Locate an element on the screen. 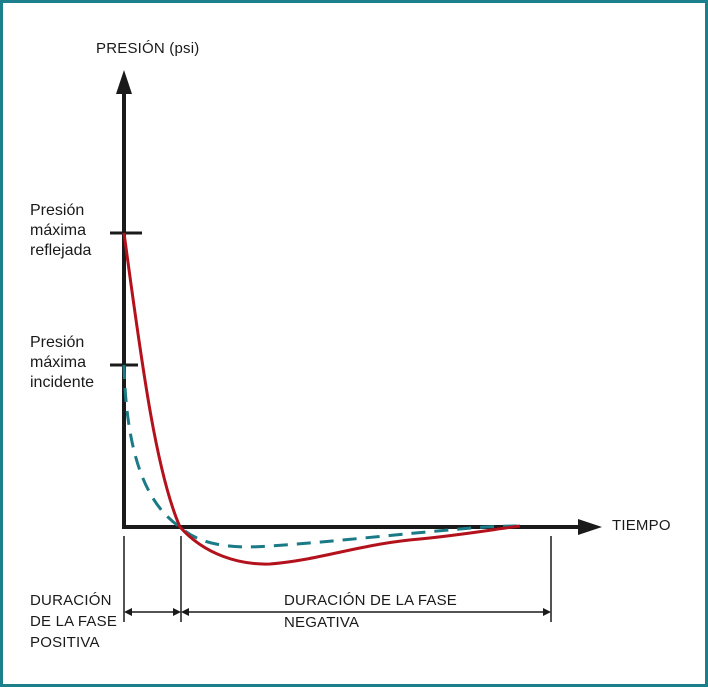 The width and height of the screenshot is (708, 687). negative-phase-label-line1: DURACIÓN DE LA FASE is located at coordinates (371, 600).